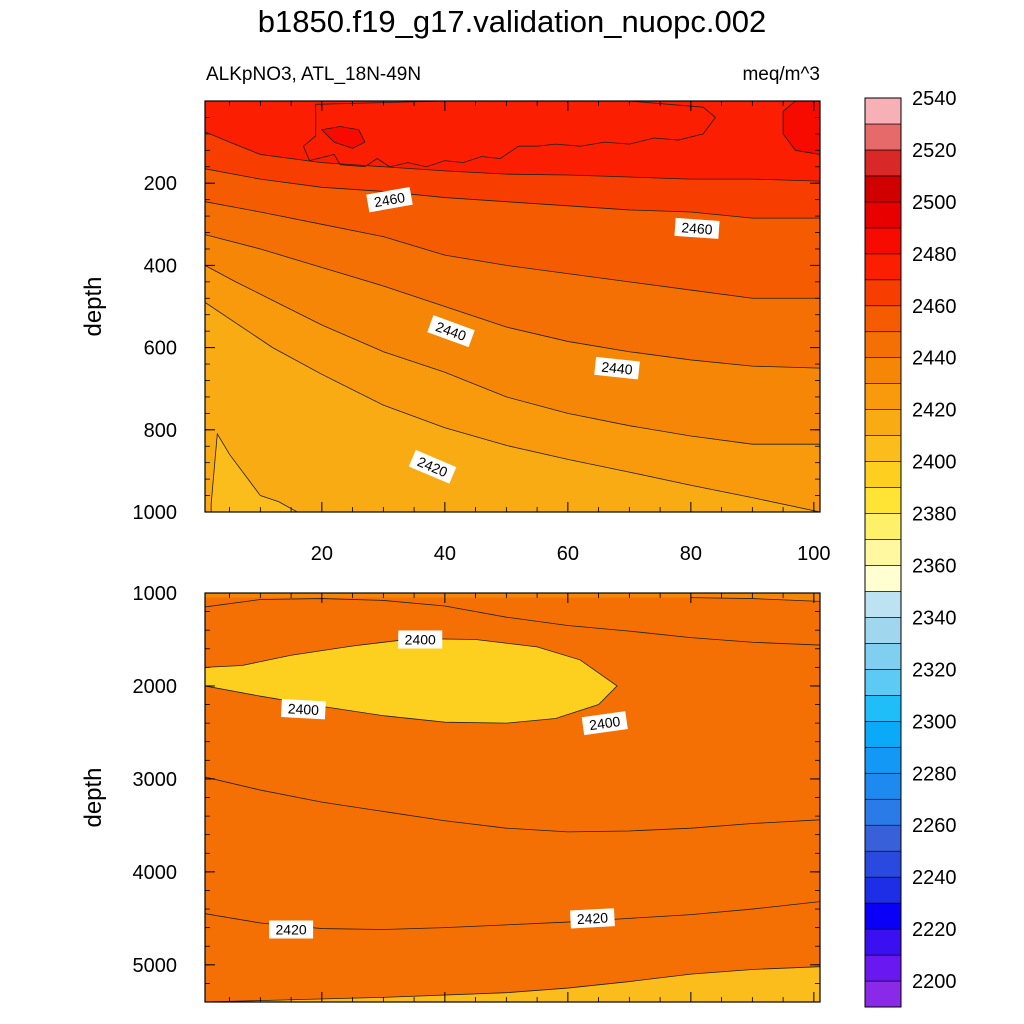 This screenshot has width=1024, height=1024. I want to click on colorbar-tick-label: 2540, so click(934, 99).